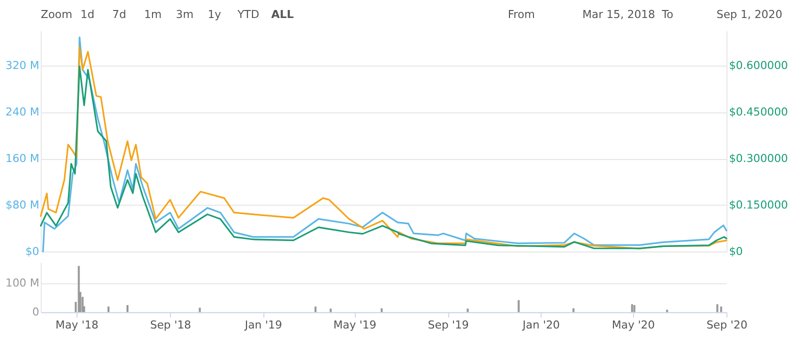 This screenshot has height=350, width=800. Describe the element at coordinates (23, 283) in the screenshot. I see `y-tick-label: 100 M` at that location.